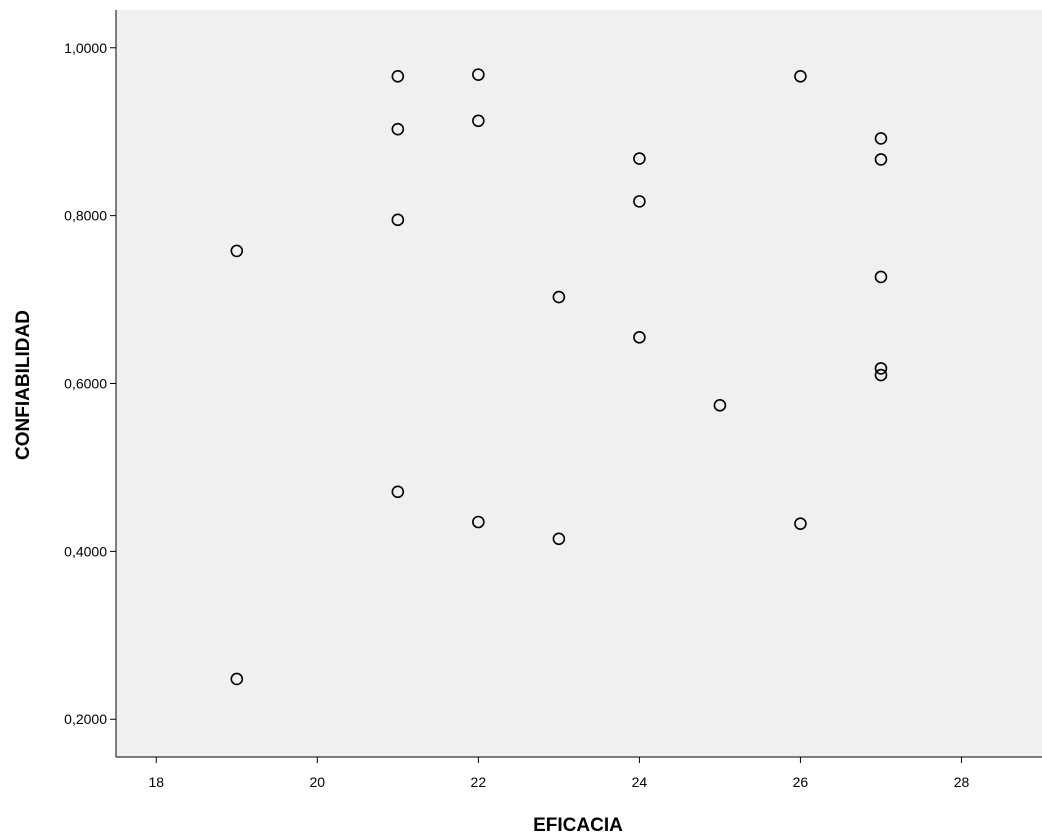  Describe the element at coordinates (85, 216) in the screenshot. I see `y-tick-label: 0,8000` at that location.